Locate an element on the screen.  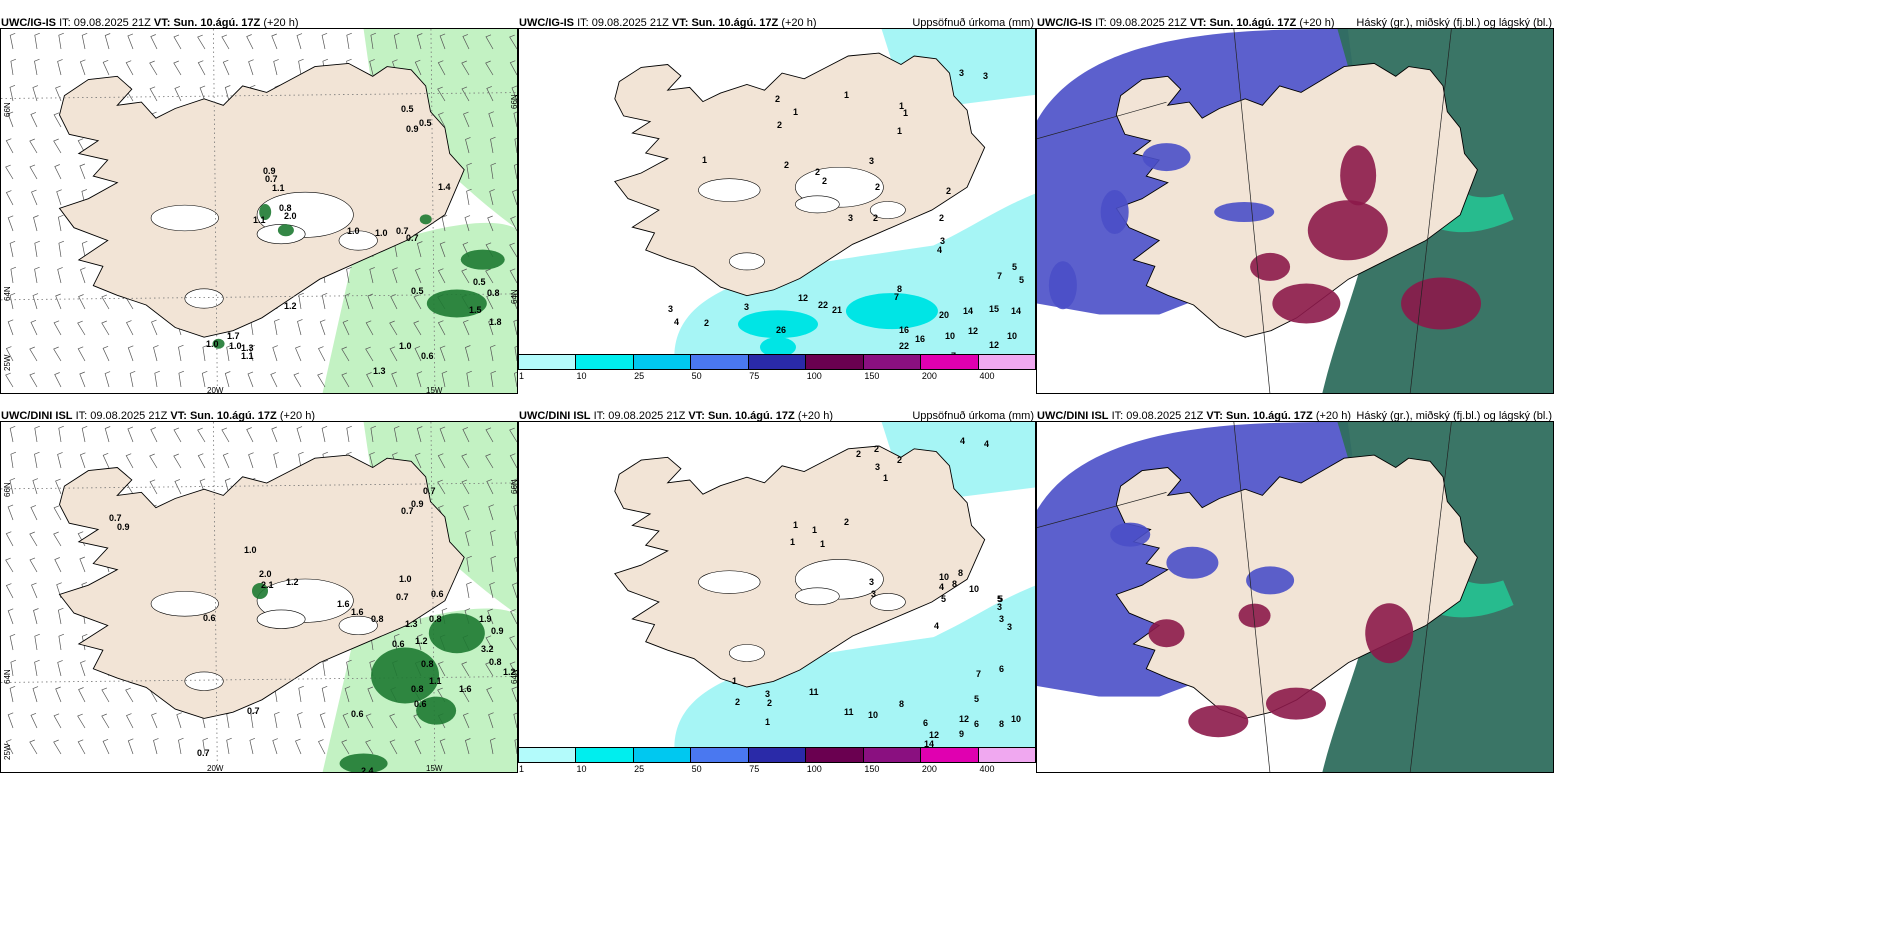
value-label: 1.3 is located at coordinates (247, 348).